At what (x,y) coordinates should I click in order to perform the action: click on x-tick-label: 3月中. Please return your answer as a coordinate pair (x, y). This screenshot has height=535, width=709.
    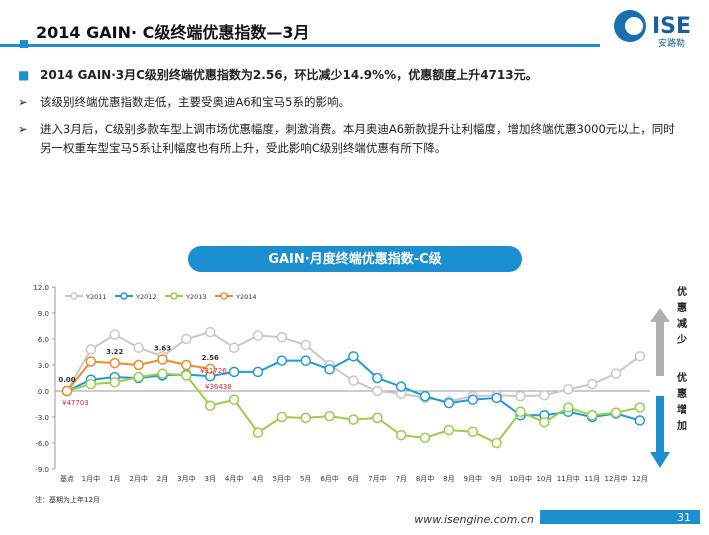
    Looking at the image, I should click on (186, 478).